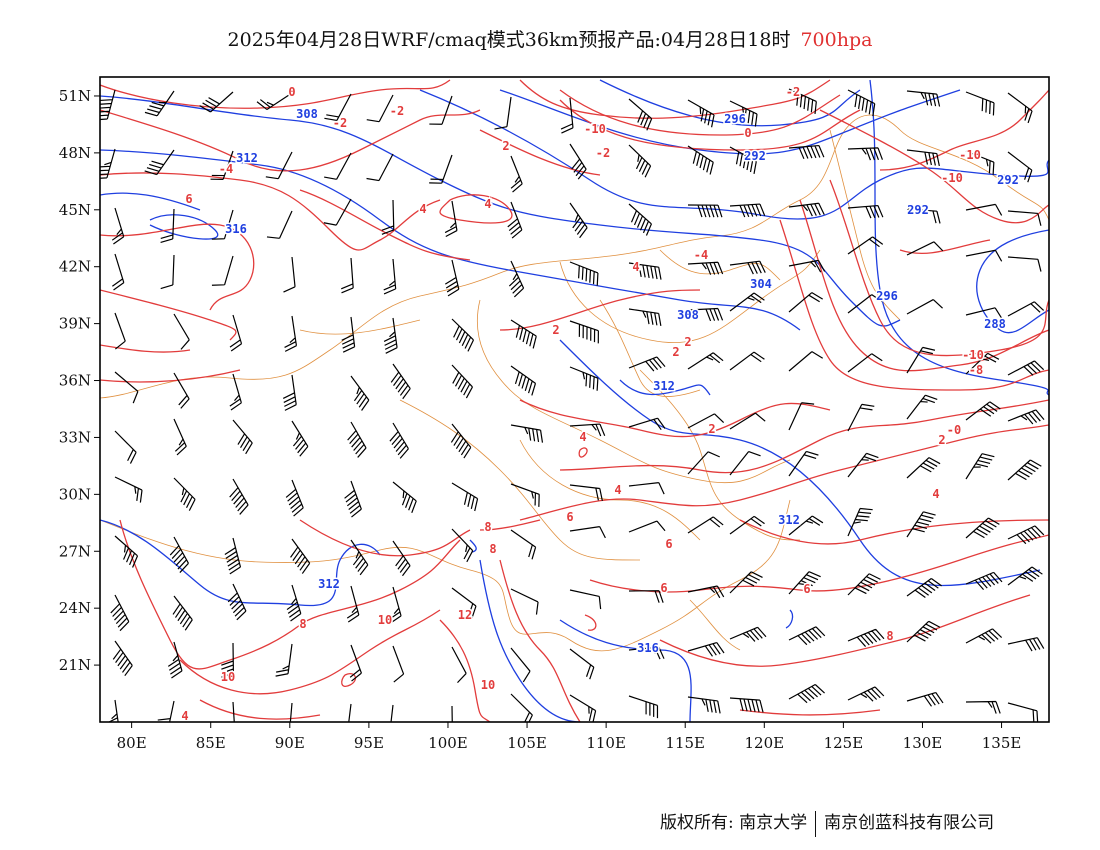 Image resolution: width=1100 pixels, height=850 pixels. What do you see at coordinates (465, 615) in the screenshot?
I see `contour-label: 12` at bounding box center [465, 615].